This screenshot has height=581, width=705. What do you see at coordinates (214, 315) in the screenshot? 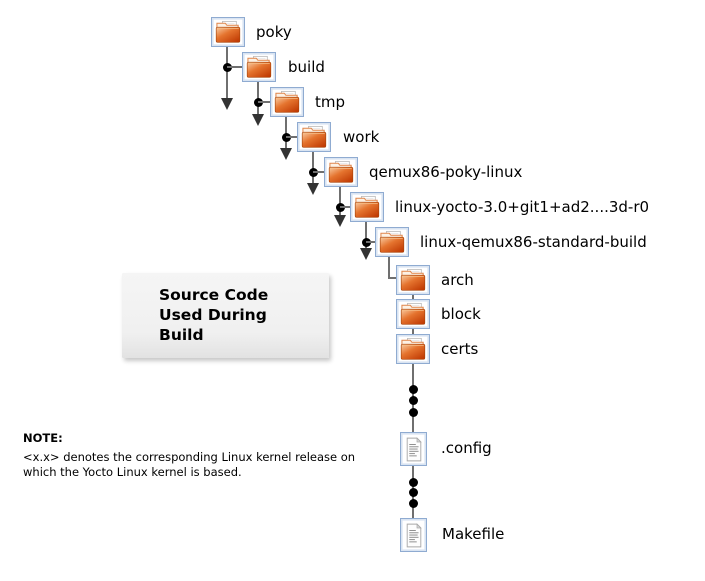
I see `callout-text: Source Code Used During Build` at bounding box center [214, 315].